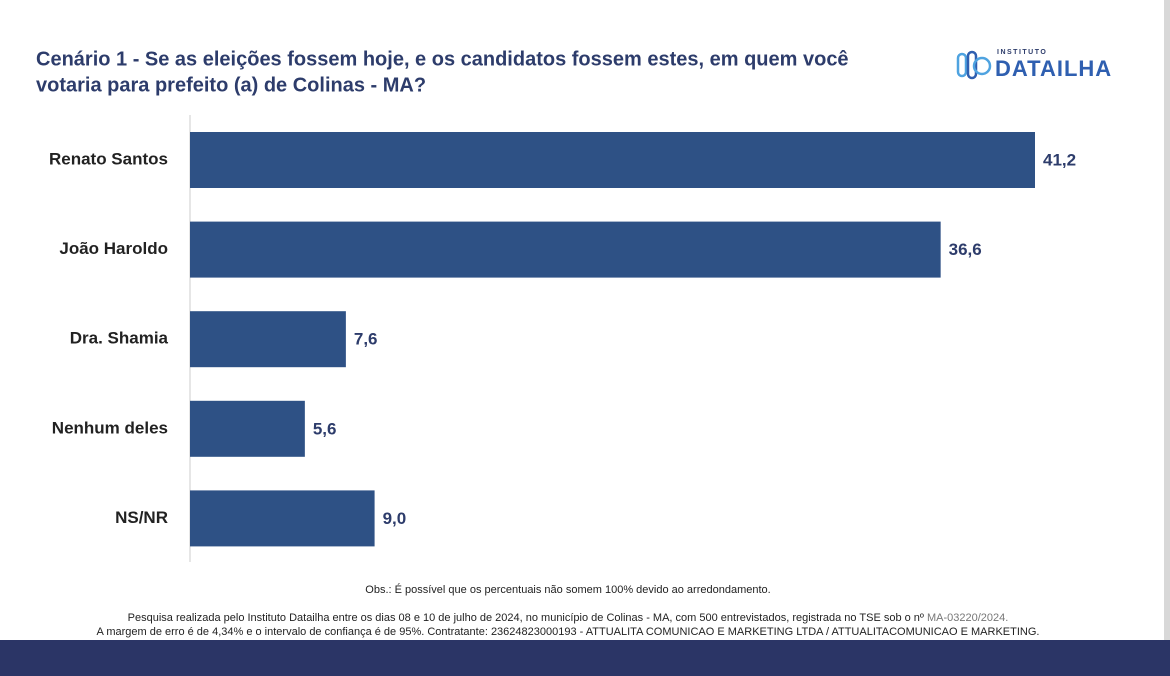  What do you see at coordinates (967, 618) in the screenshot?
I see `registration: MA-03220/2024.` at bounding box center [967, 618].